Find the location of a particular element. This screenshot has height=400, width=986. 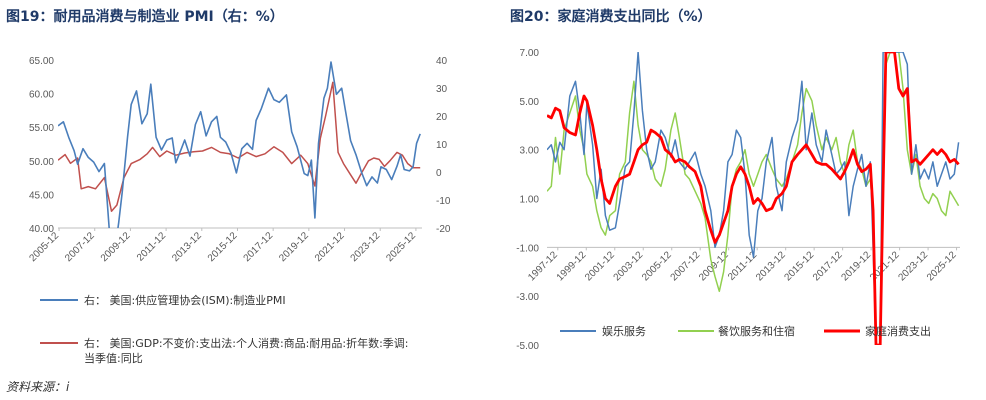

legend-label-entertainment: 娱乐服务 is located at coordinates (624, 331).